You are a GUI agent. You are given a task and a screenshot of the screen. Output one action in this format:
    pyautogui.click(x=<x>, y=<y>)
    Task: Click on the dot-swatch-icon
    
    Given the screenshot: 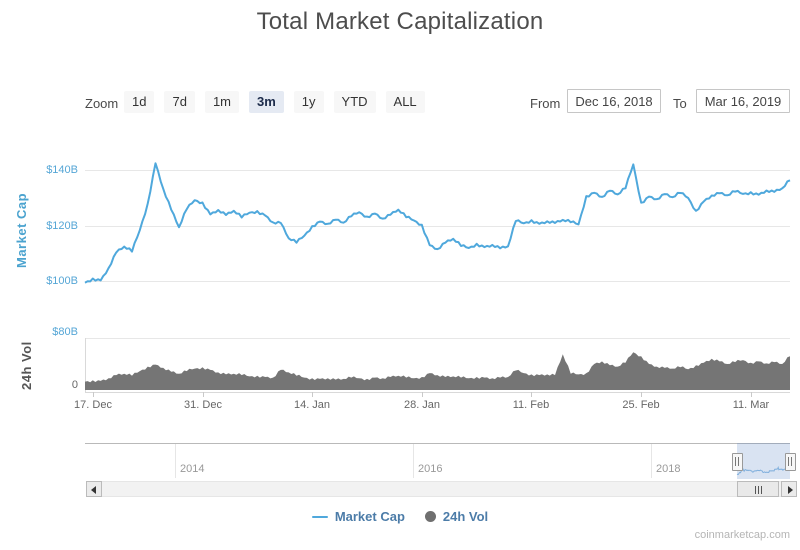 What is the action you would take?
    pyautogui.click(x=430, y=516)
    